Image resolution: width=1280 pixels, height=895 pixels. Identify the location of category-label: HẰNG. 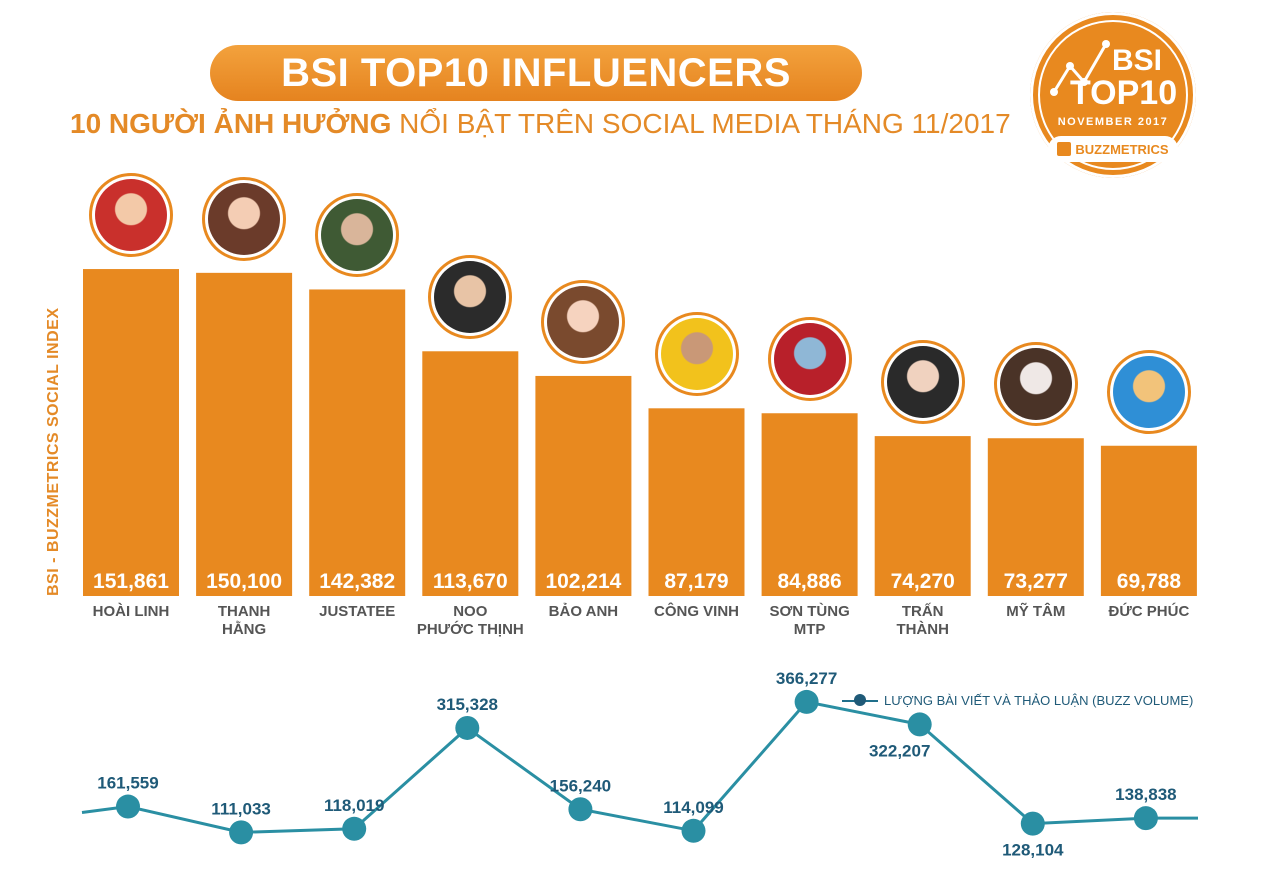
(244, 629).